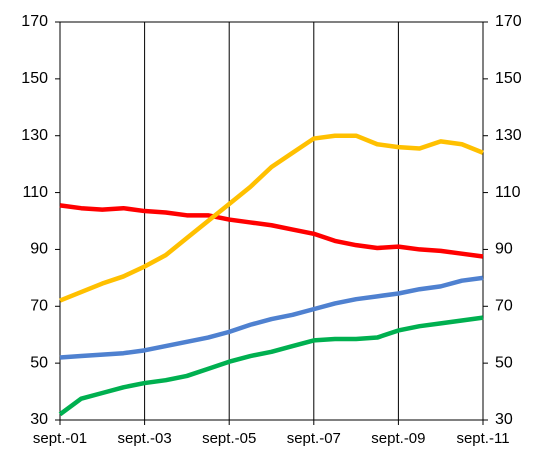 This screenshot has height=460, width=535. I want to click on x-tick-label: sept.-07, so click(314, 438).